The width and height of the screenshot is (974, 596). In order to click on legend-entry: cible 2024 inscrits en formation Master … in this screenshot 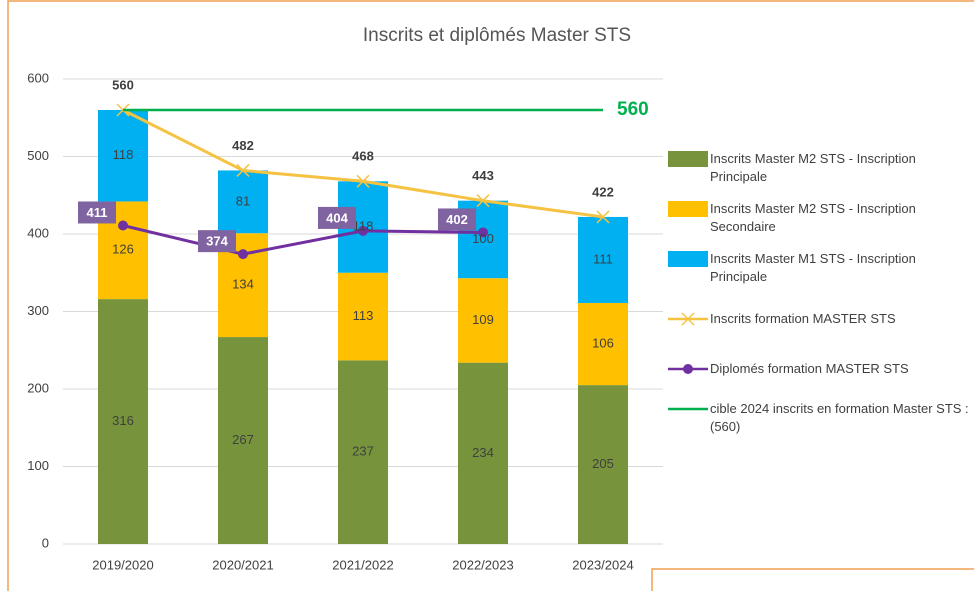, I will do `click(839, 417)`.